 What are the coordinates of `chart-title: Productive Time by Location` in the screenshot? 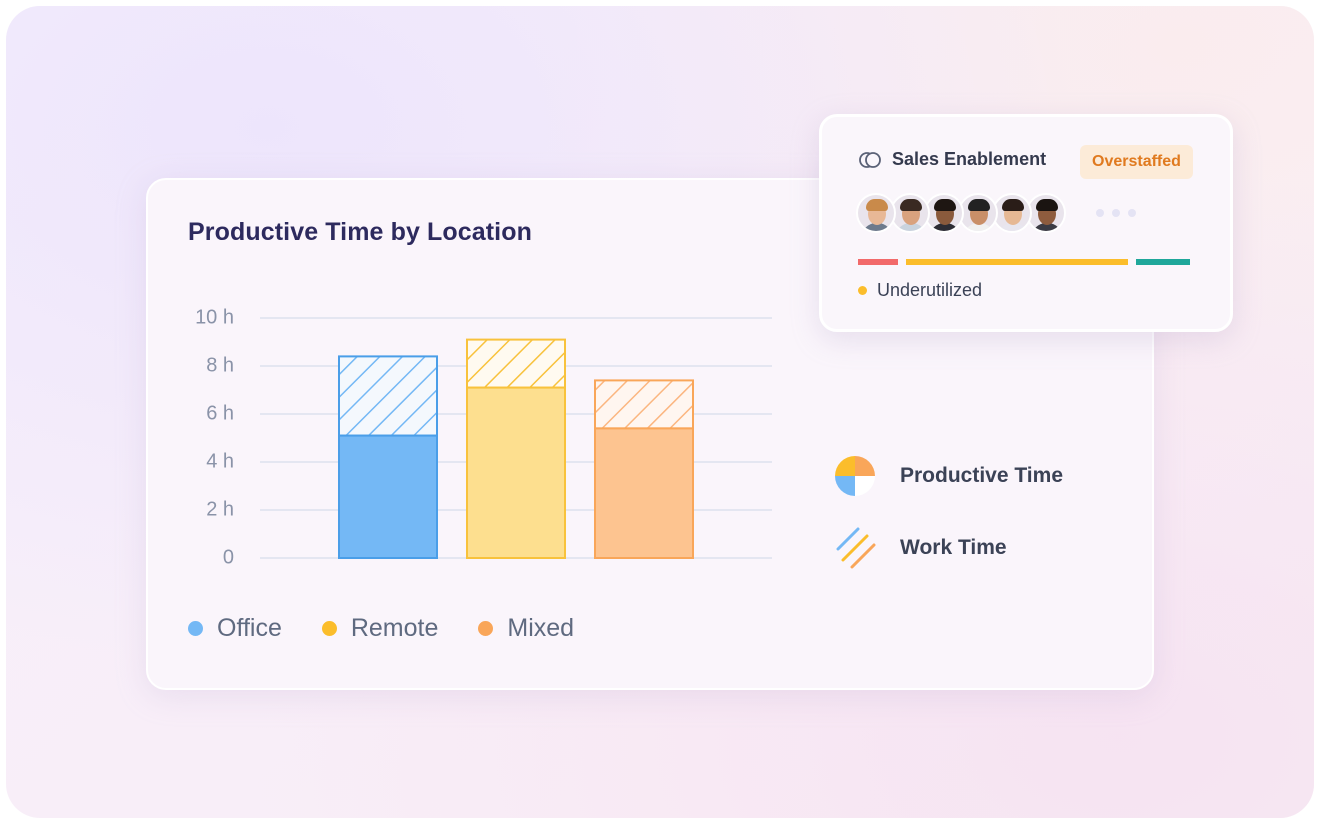 It's located at (360, 232).